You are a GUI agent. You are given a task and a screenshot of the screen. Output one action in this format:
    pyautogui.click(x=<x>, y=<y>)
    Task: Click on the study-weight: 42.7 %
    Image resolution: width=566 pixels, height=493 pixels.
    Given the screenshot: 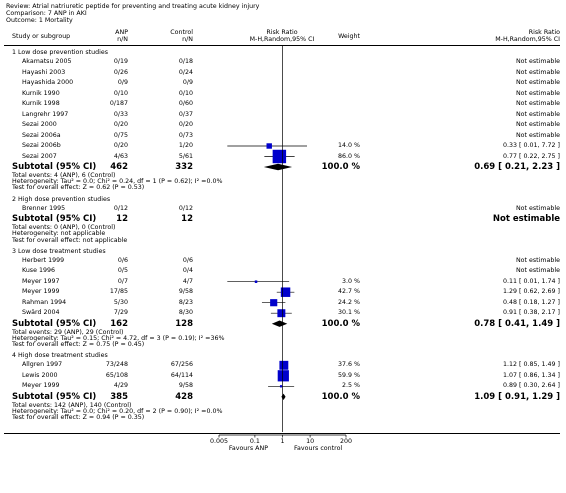 What is the action you would take?
    pyautogui.click(x=348, y=292)
    